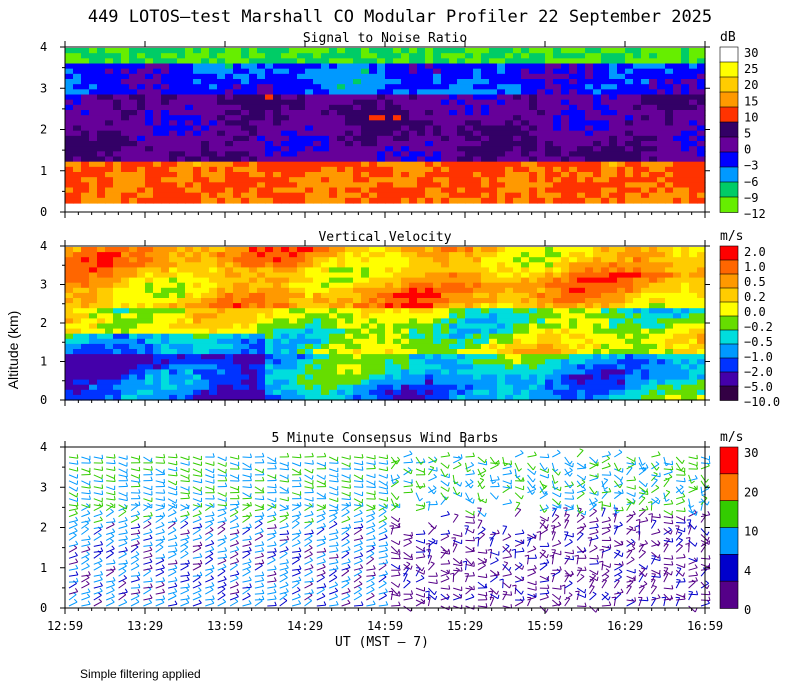  What do you see at coordinates (43, 323) in the screenshot?
I see `y-tick-label: 2` at bounding box center [43, 323].